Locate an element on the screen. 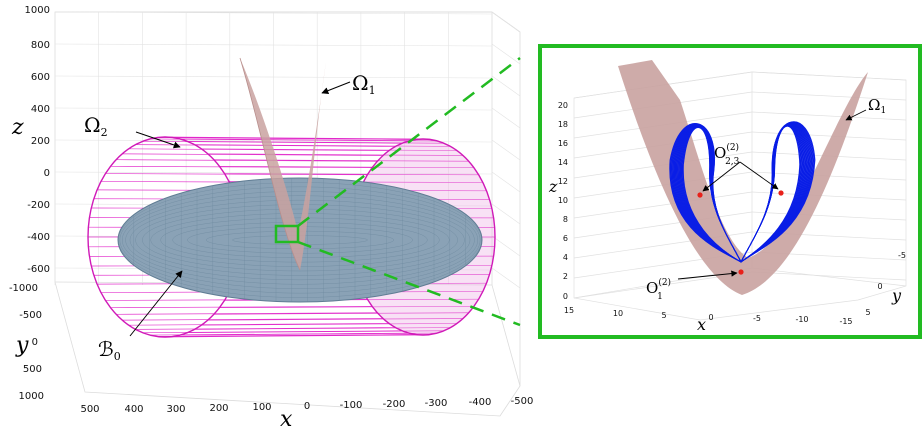  inset-z-tick: 16 is located at coordinates (563, 143).